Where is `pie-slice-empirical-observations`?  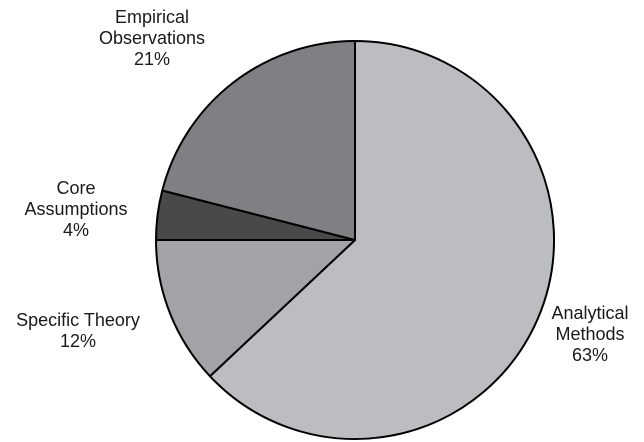
pie-slice-empirical-observations is located at coordinates (258, 140).